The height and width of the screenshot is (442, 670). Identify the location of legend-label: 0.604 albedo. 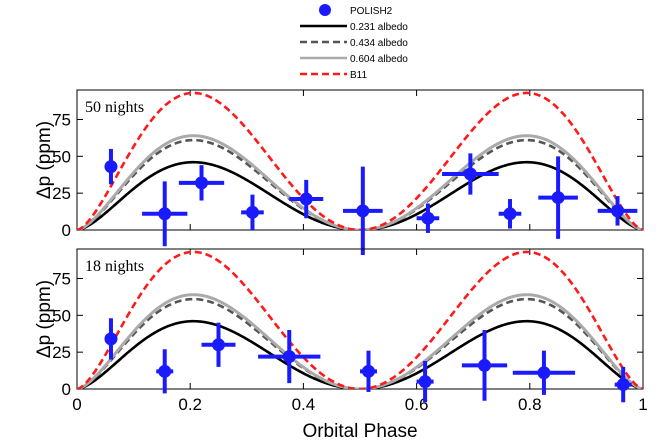
(379, 59).